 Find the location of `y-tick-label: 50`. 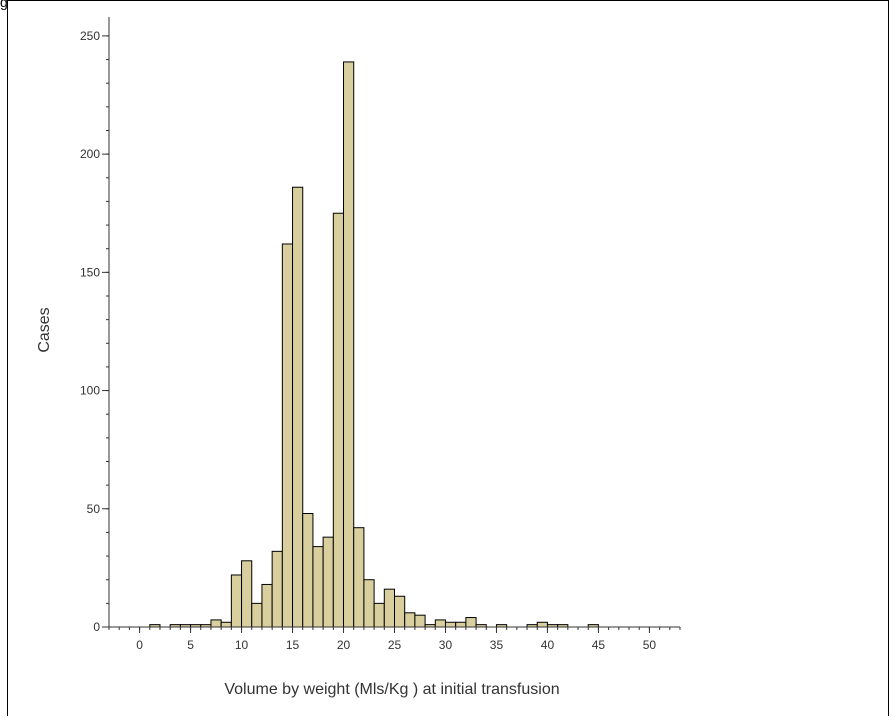

y-tick-label: 50 is located at coordinates (94, 509).